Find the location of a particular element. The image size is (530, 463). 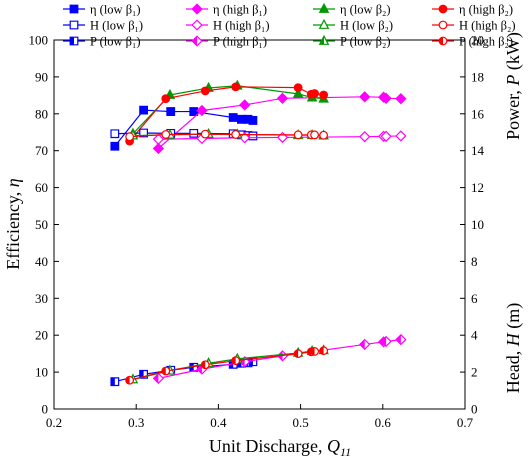

y-right-axis: 0 2 4 6 8 10 12 14 16 18 20 is located at coordinates (472, 225).